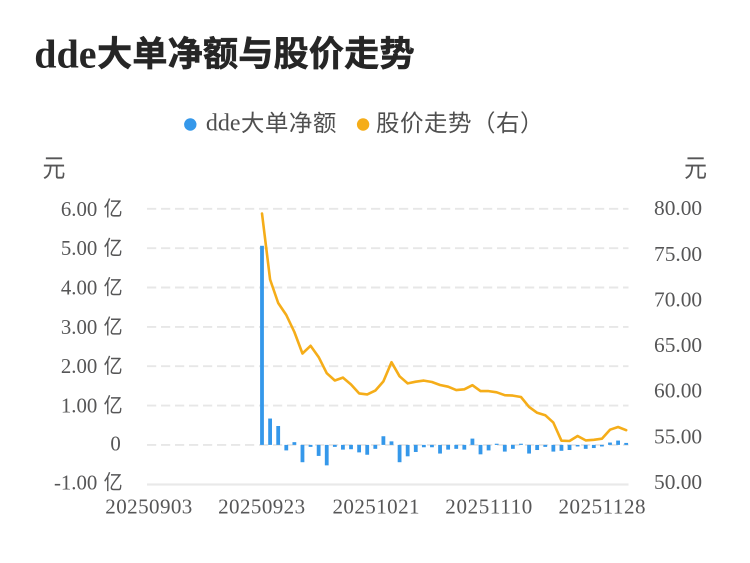  I want to click on svg-text: 60.00, so click(678, 391).